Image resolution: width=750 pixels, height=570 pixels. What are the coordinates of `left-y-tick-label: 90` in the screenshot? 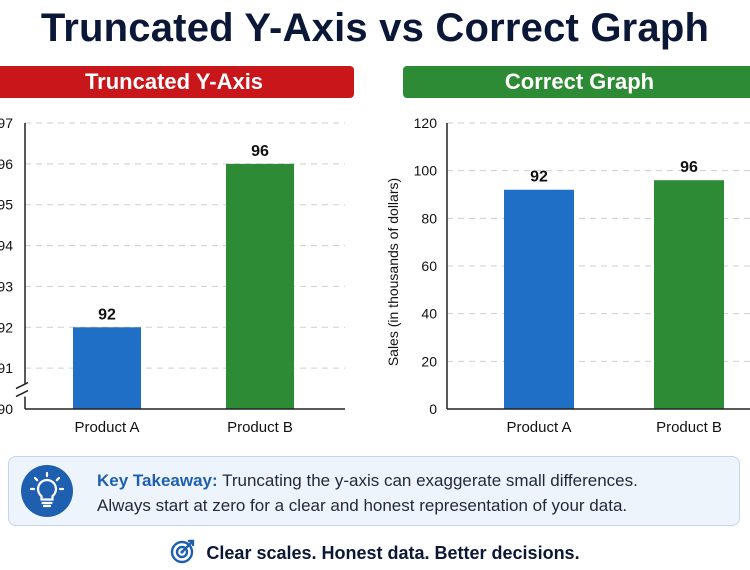 It's located at (6, 409).